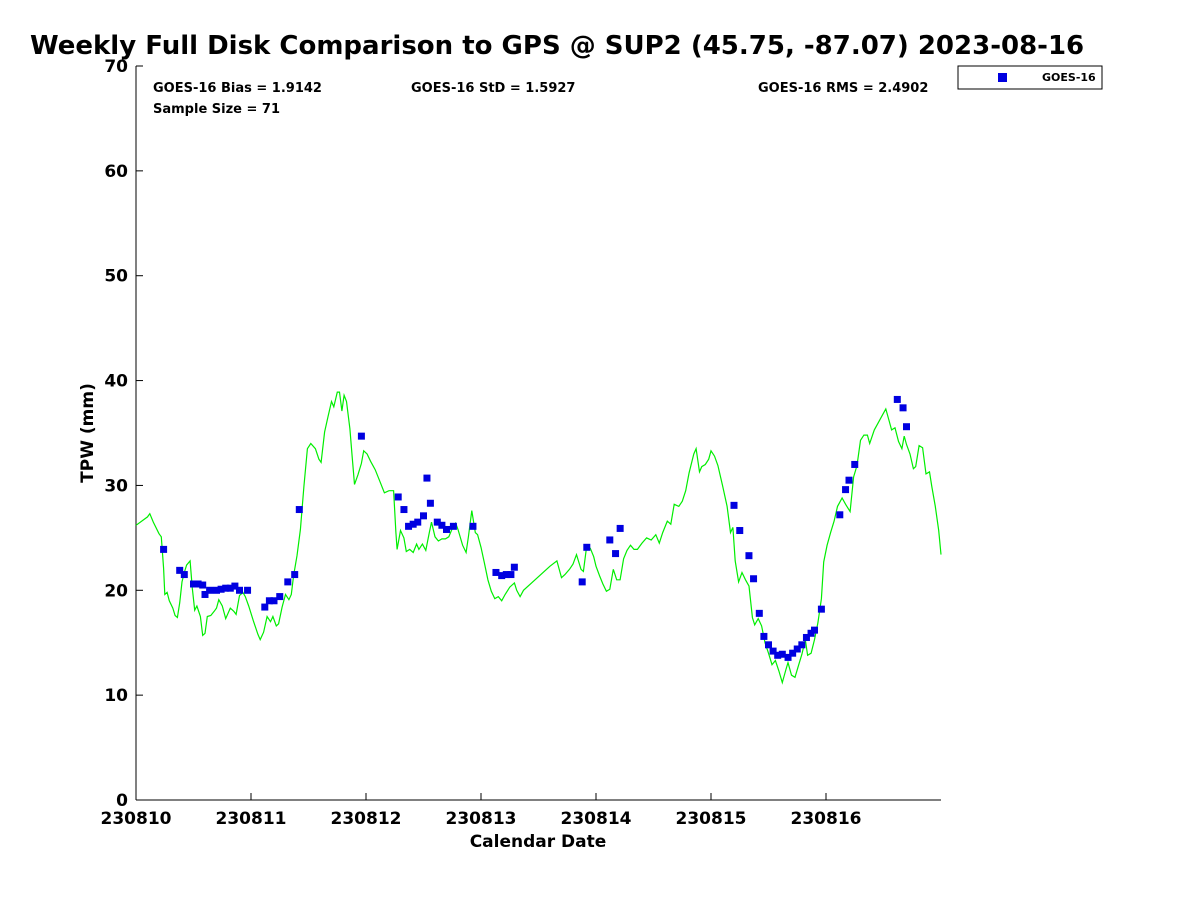  I want to click on y-ticks: 0 10 20 30 40 50 60 70, so click(123, 434).